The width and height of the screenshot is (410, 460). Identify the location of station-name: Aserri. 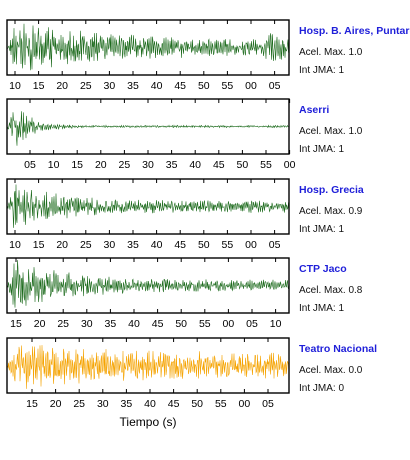
(314, 110).